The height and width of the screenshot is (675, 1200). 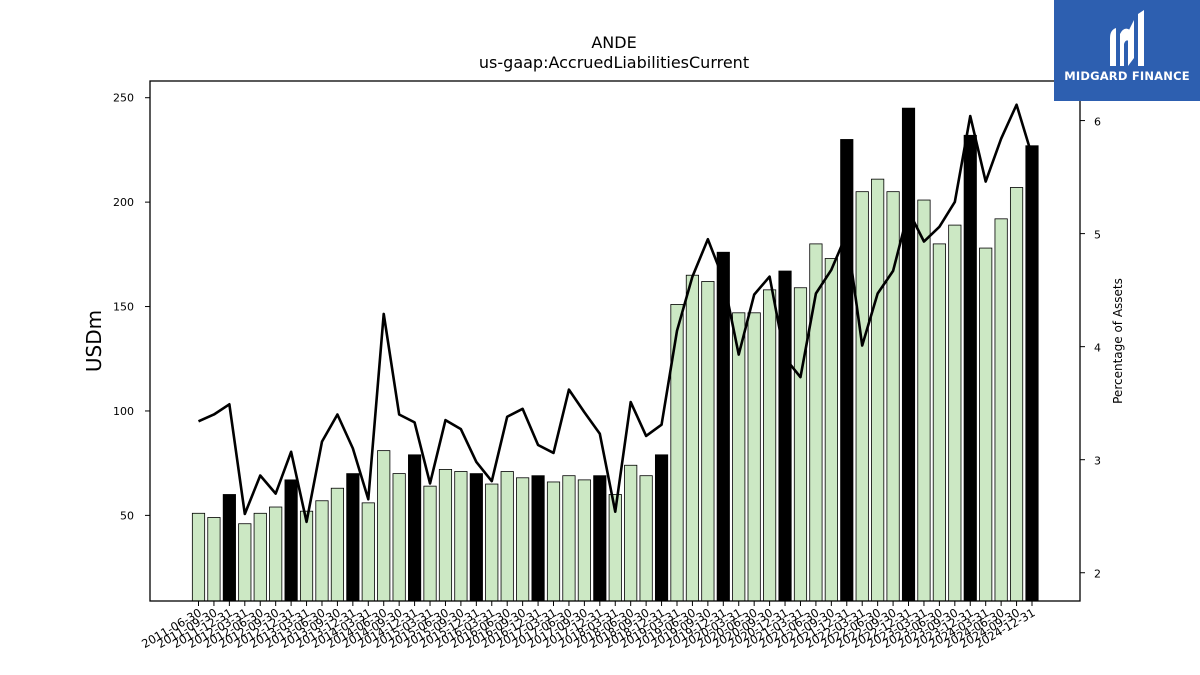 I want to click on y2-tick-label: 3, so click(x=1097, y=461).